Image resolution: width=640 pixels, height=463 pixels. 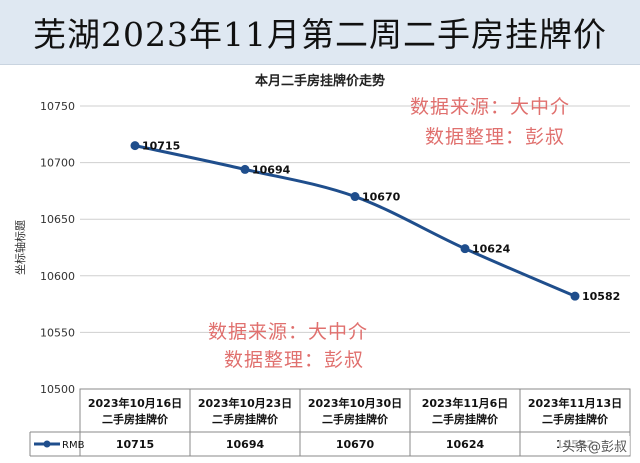 What do you see at coordinates (57, 332) in the screenshot?
I see `y-tick-label: 10550` at bounding box center [57, 332].